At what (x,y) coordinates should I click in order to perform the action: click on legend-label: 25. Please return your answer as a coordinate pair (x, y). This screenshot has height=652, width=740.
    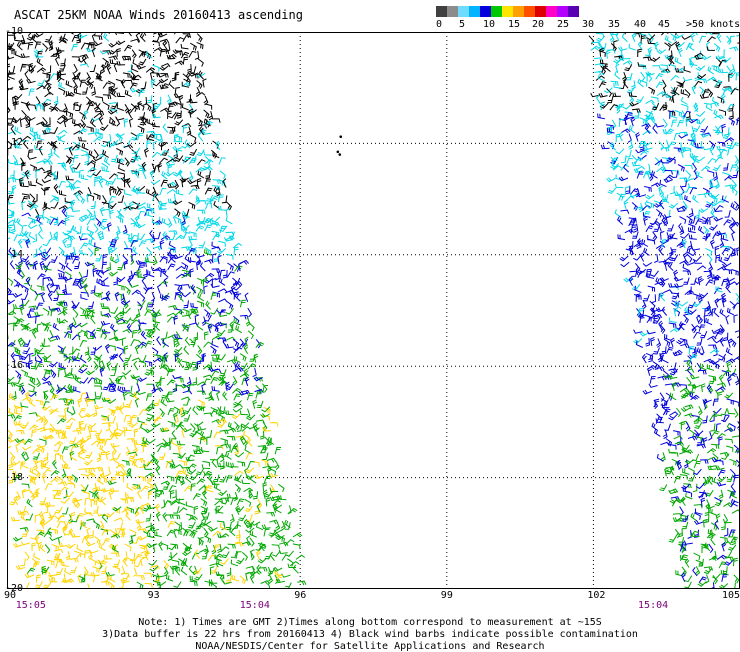
    Looking at the image, I should click on (563, 24).